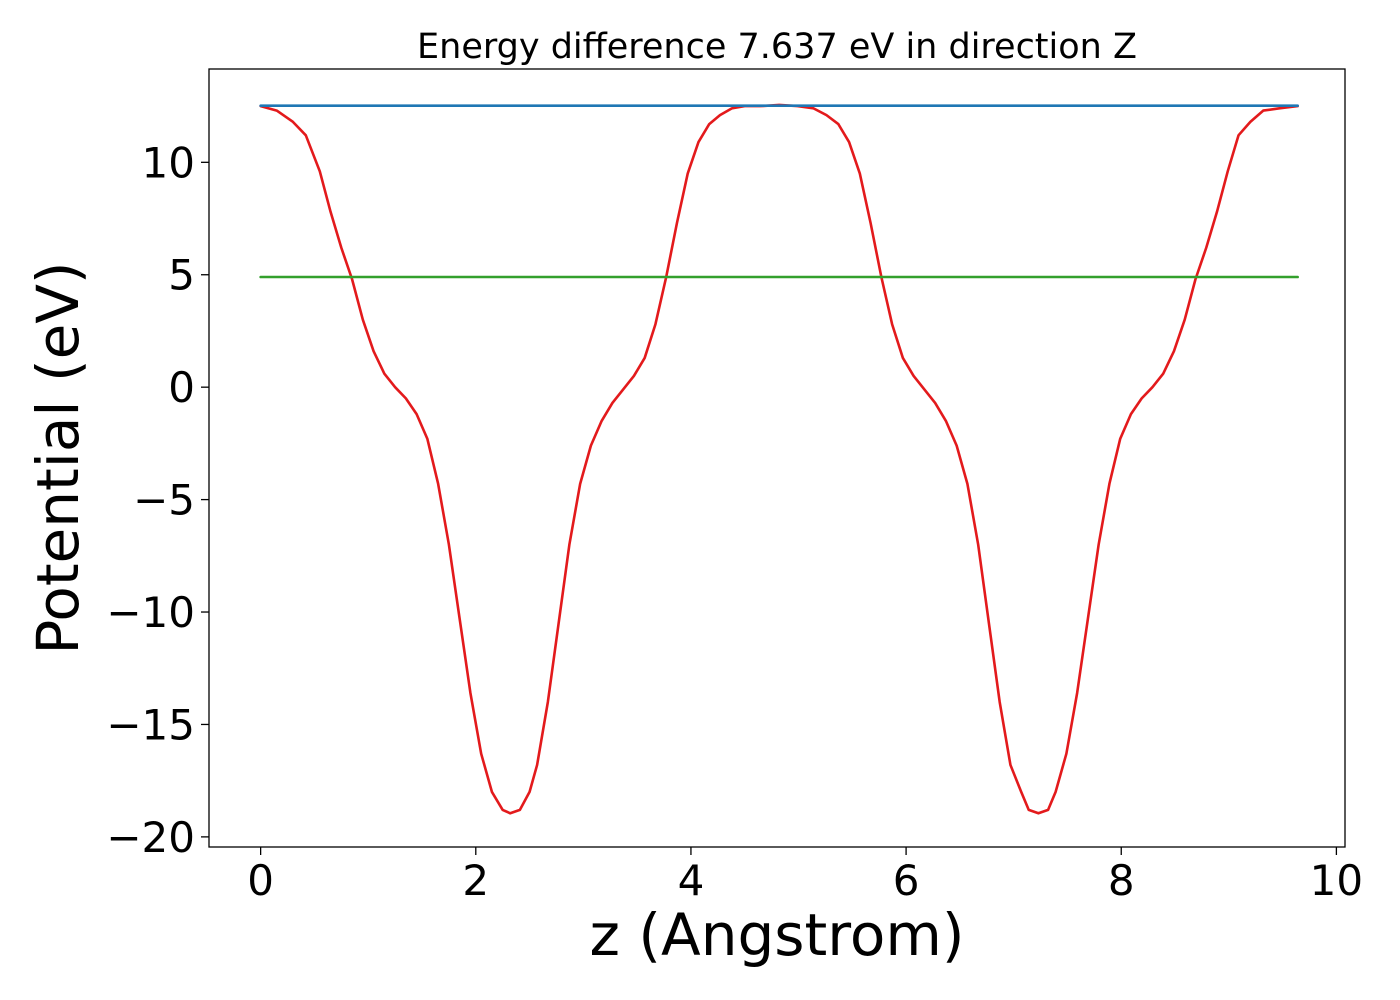 Image resolution: width=1400 pixels, height=1000 pixels. What do you see at coordinates (260, 880) in the screenshot?
I see `x-tick-label-0: 0` at bounding box center [260, 880].